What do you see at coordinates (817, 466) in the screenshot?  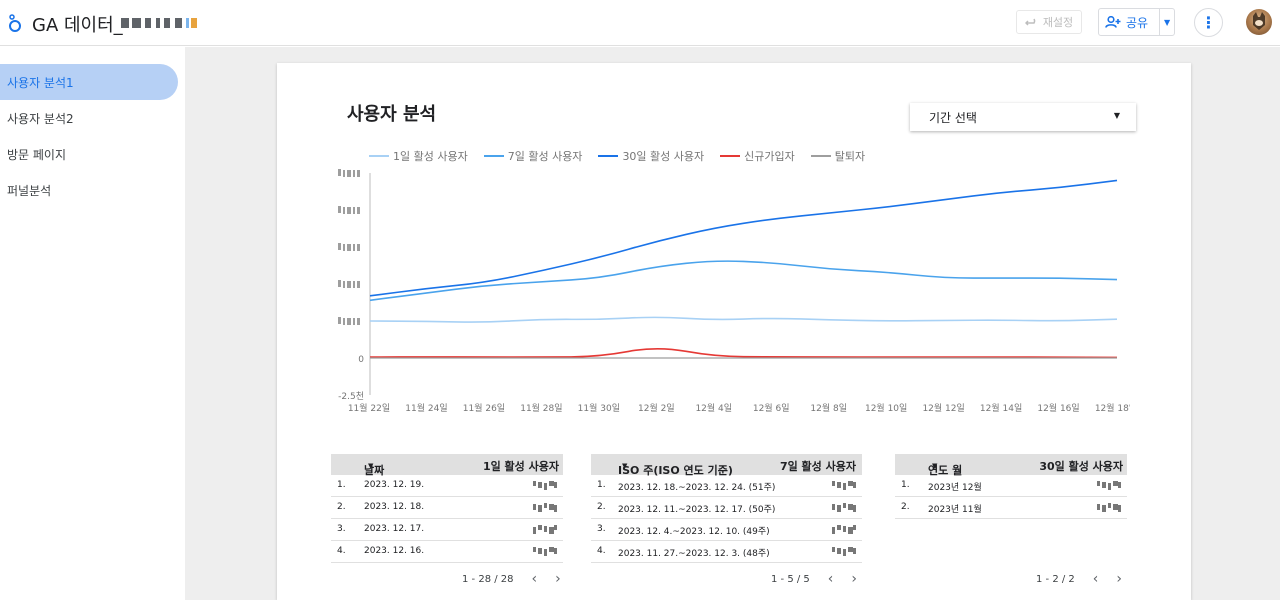 I see `column-header-metric: 7일 활성 사용자` at bounding box center [817, 466].